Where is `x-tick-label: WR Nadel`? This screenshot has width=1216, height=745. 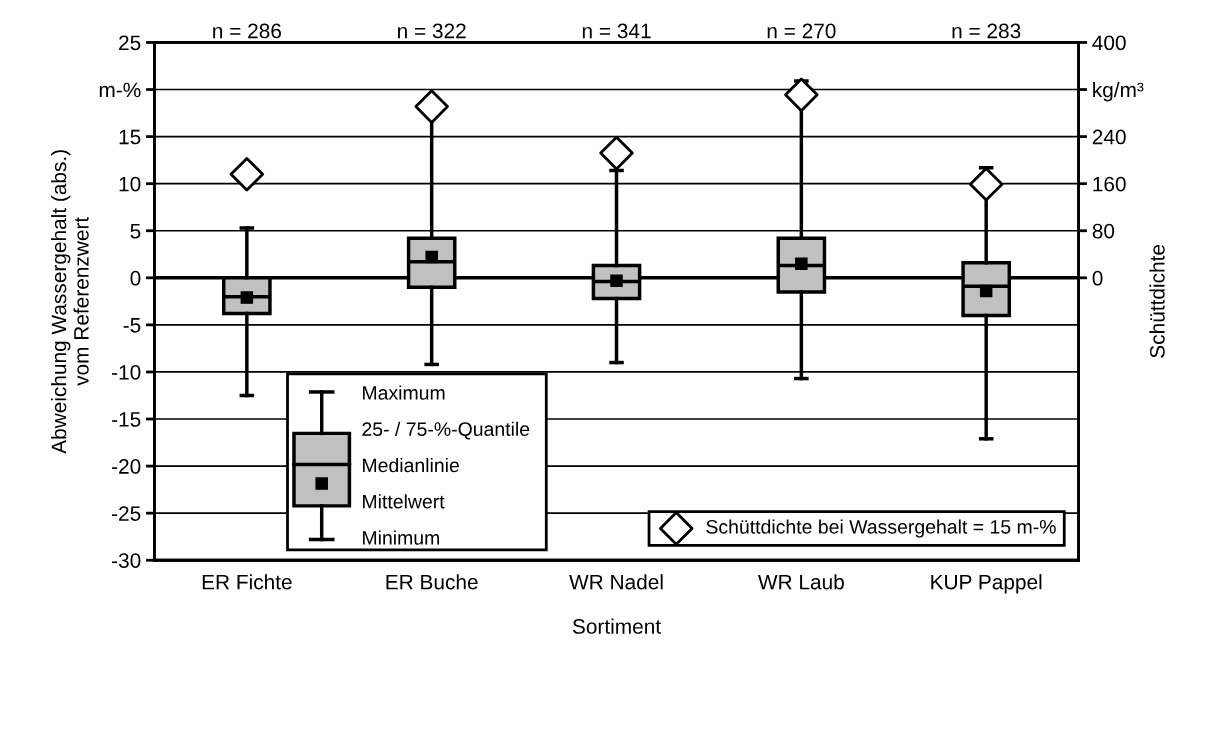 x-tick-label: WR Nadel is located at coordinates (616, 582).